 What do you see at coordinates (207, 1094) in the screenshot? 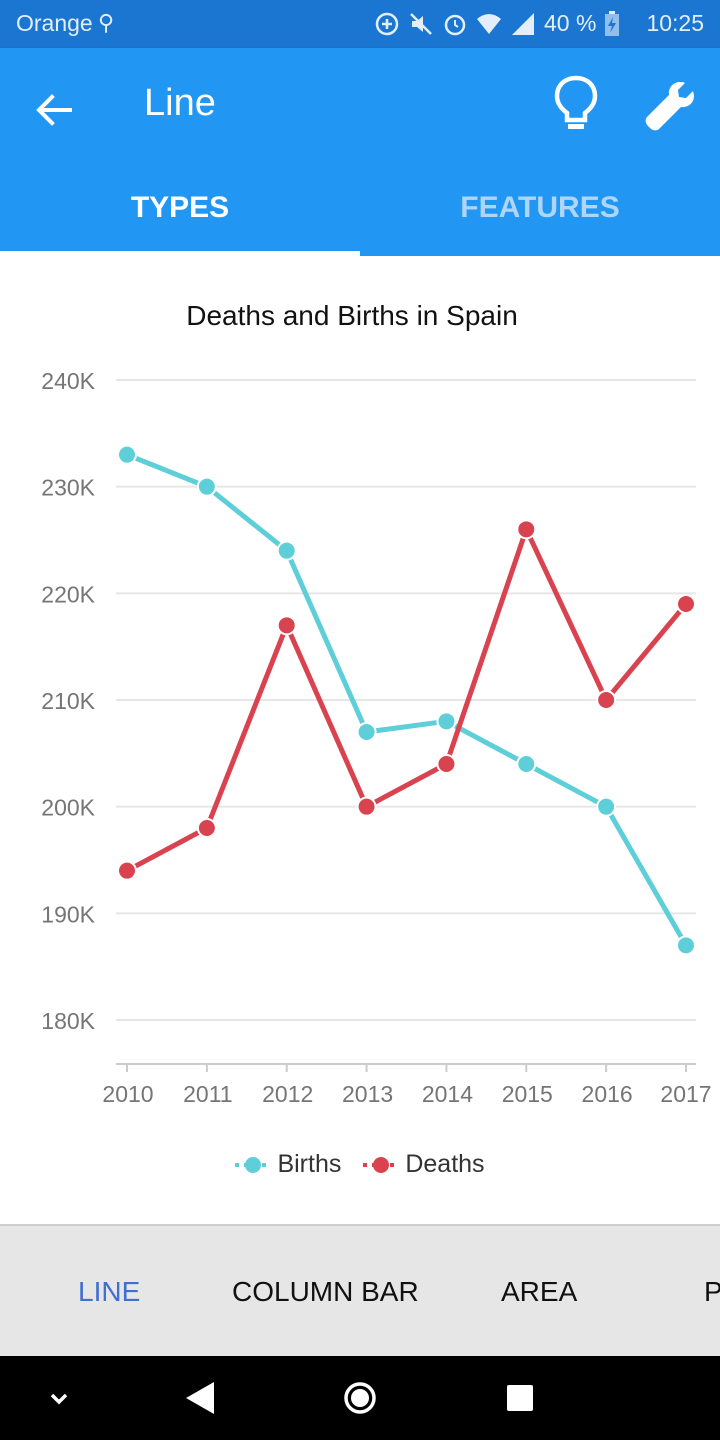
I see `x-tick-label: 2011` at bounding box center [207, 1094].